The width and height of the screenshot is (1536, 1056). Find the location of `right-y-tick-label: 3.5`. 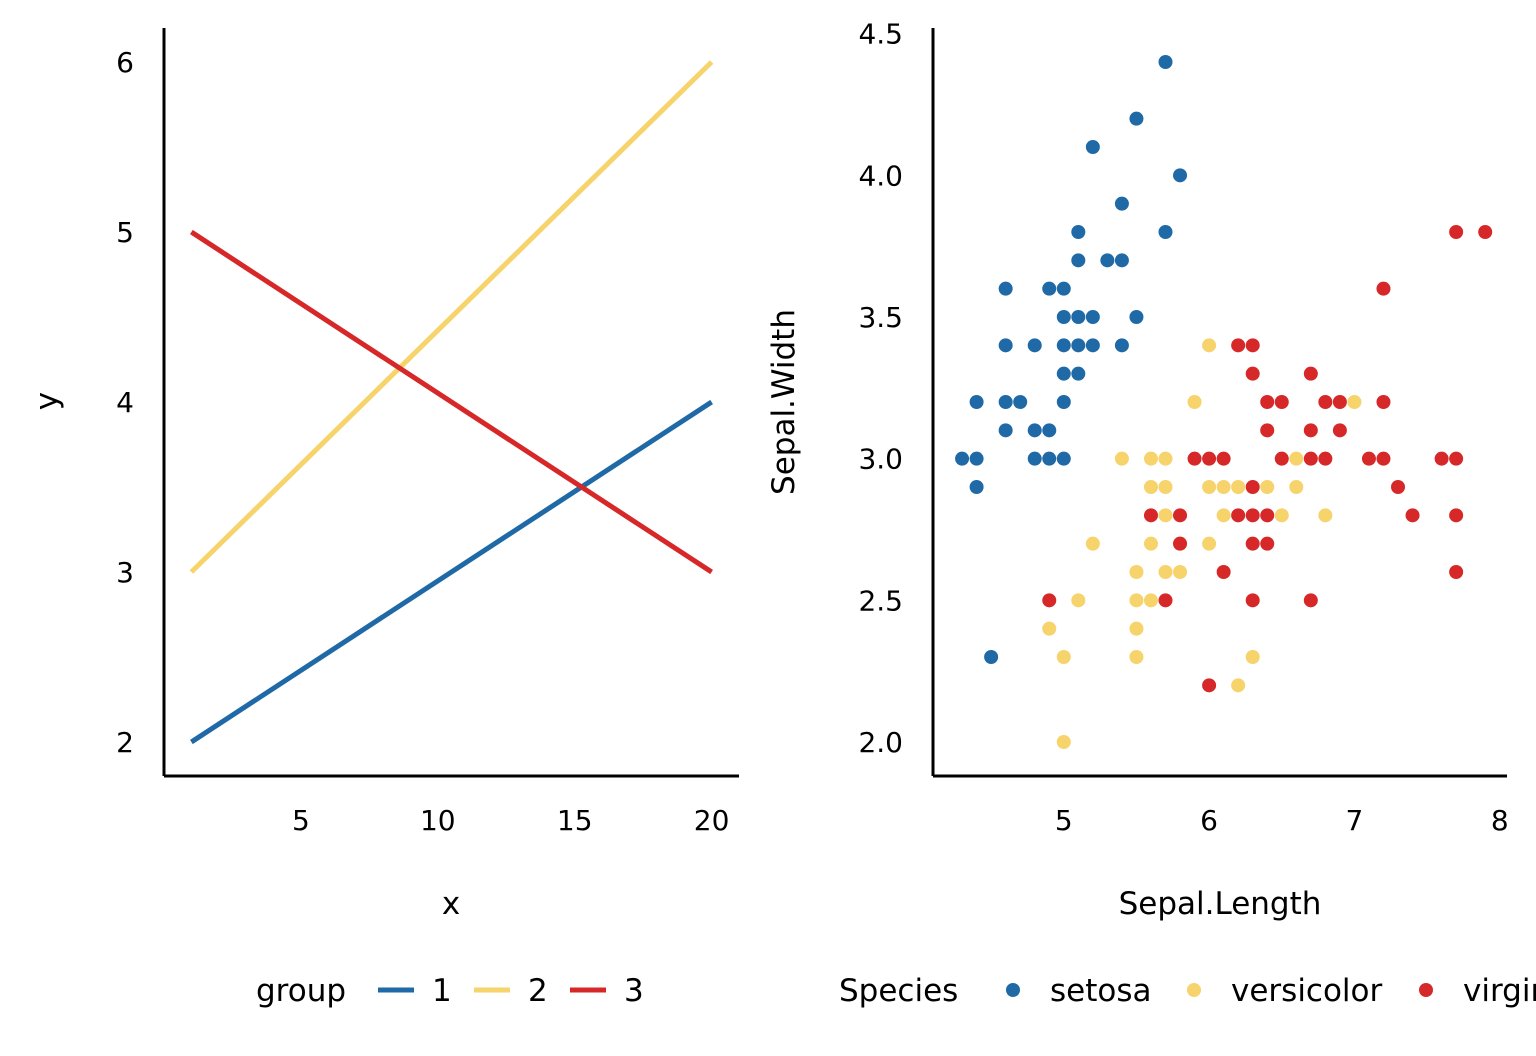

right-y-tick-label: 3.5 is located at coordinates (880, 317).